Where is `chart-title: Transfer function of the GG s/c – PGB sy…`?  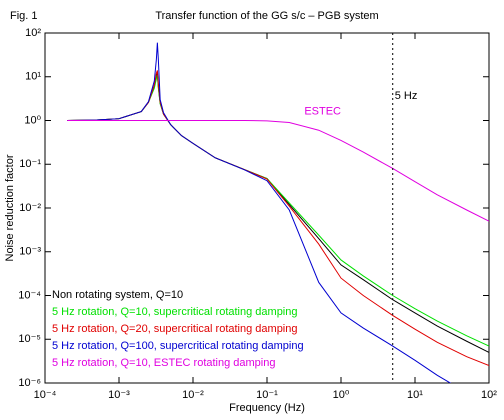
chart-title: Transfer function of the GG s/c – PGB sy… is located at coordinates (266, 16).